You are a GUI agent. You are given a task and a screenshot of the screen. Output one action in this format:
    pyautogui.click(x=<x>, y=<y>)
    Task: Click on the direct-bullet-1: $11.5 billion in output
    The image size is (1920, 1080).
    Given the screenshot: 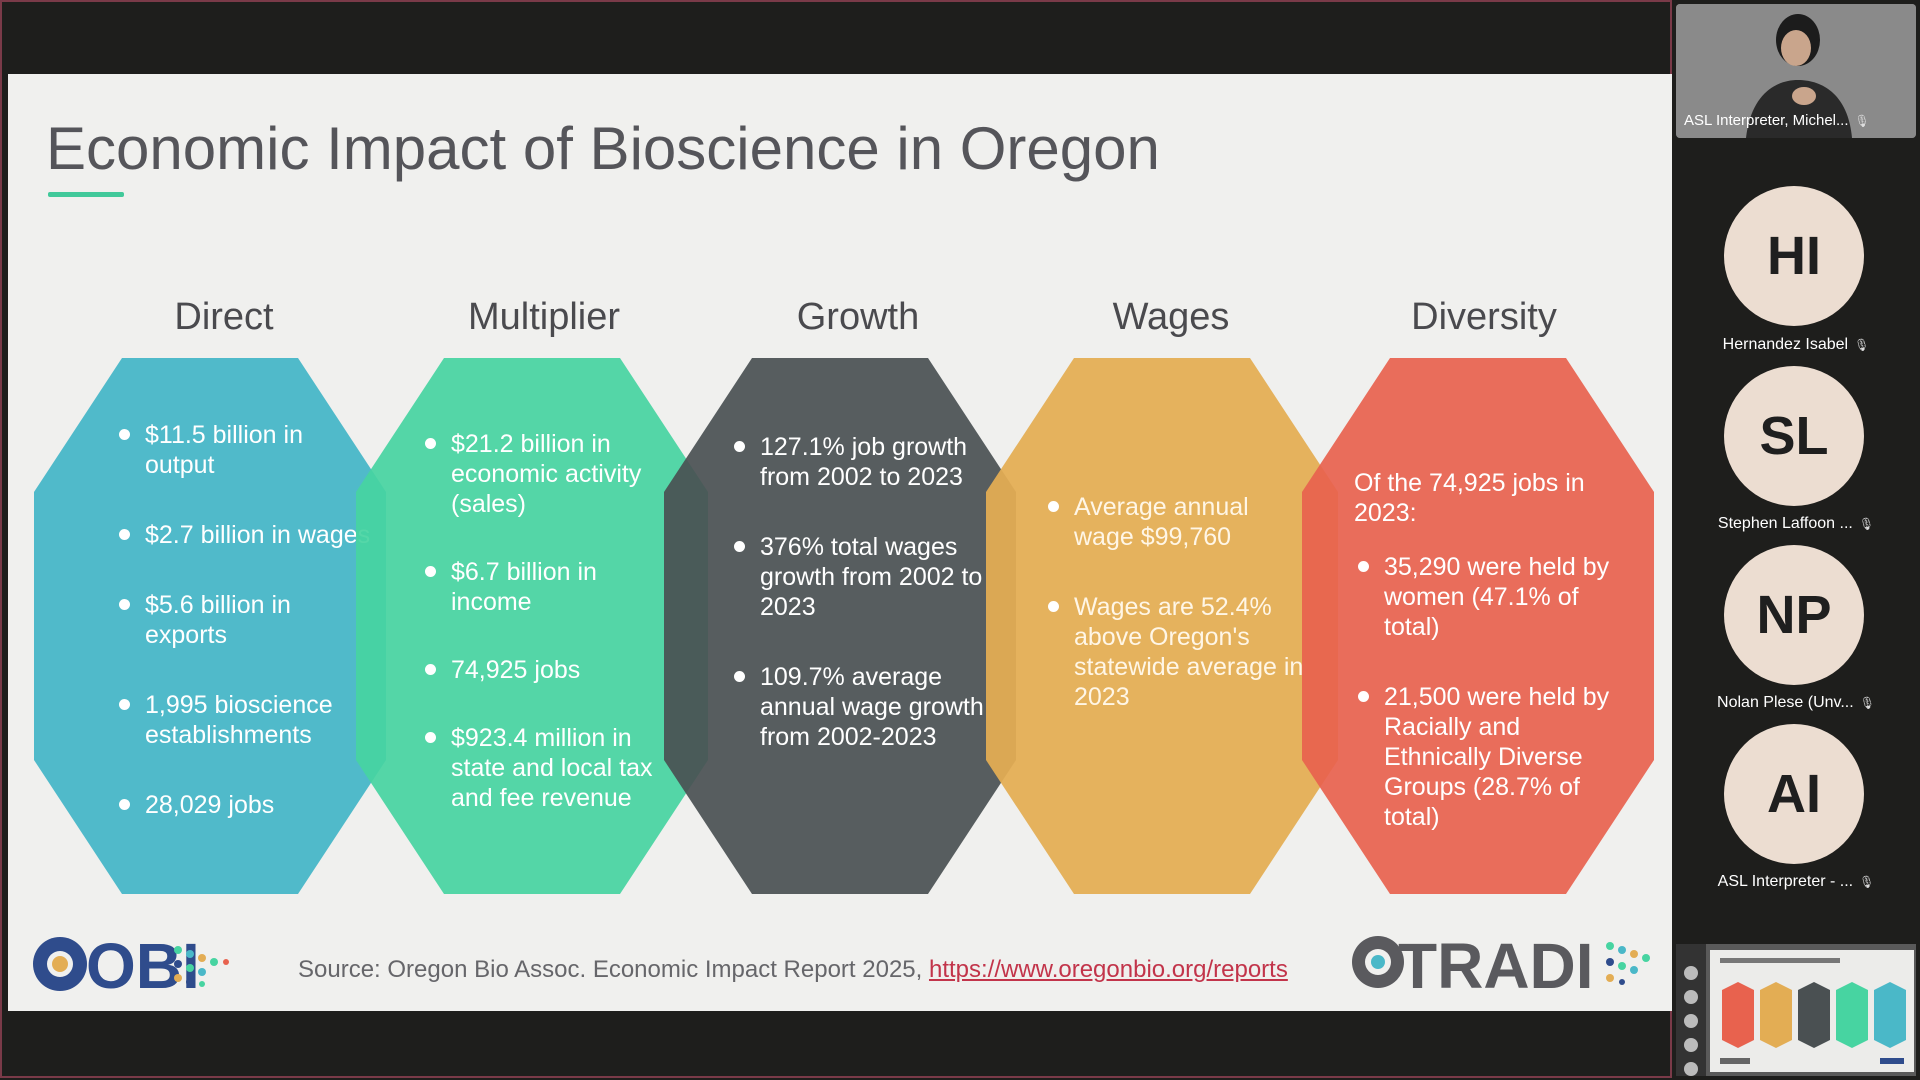 What is the action you would take?
    pyautogui.click(x=245, y=450)
    